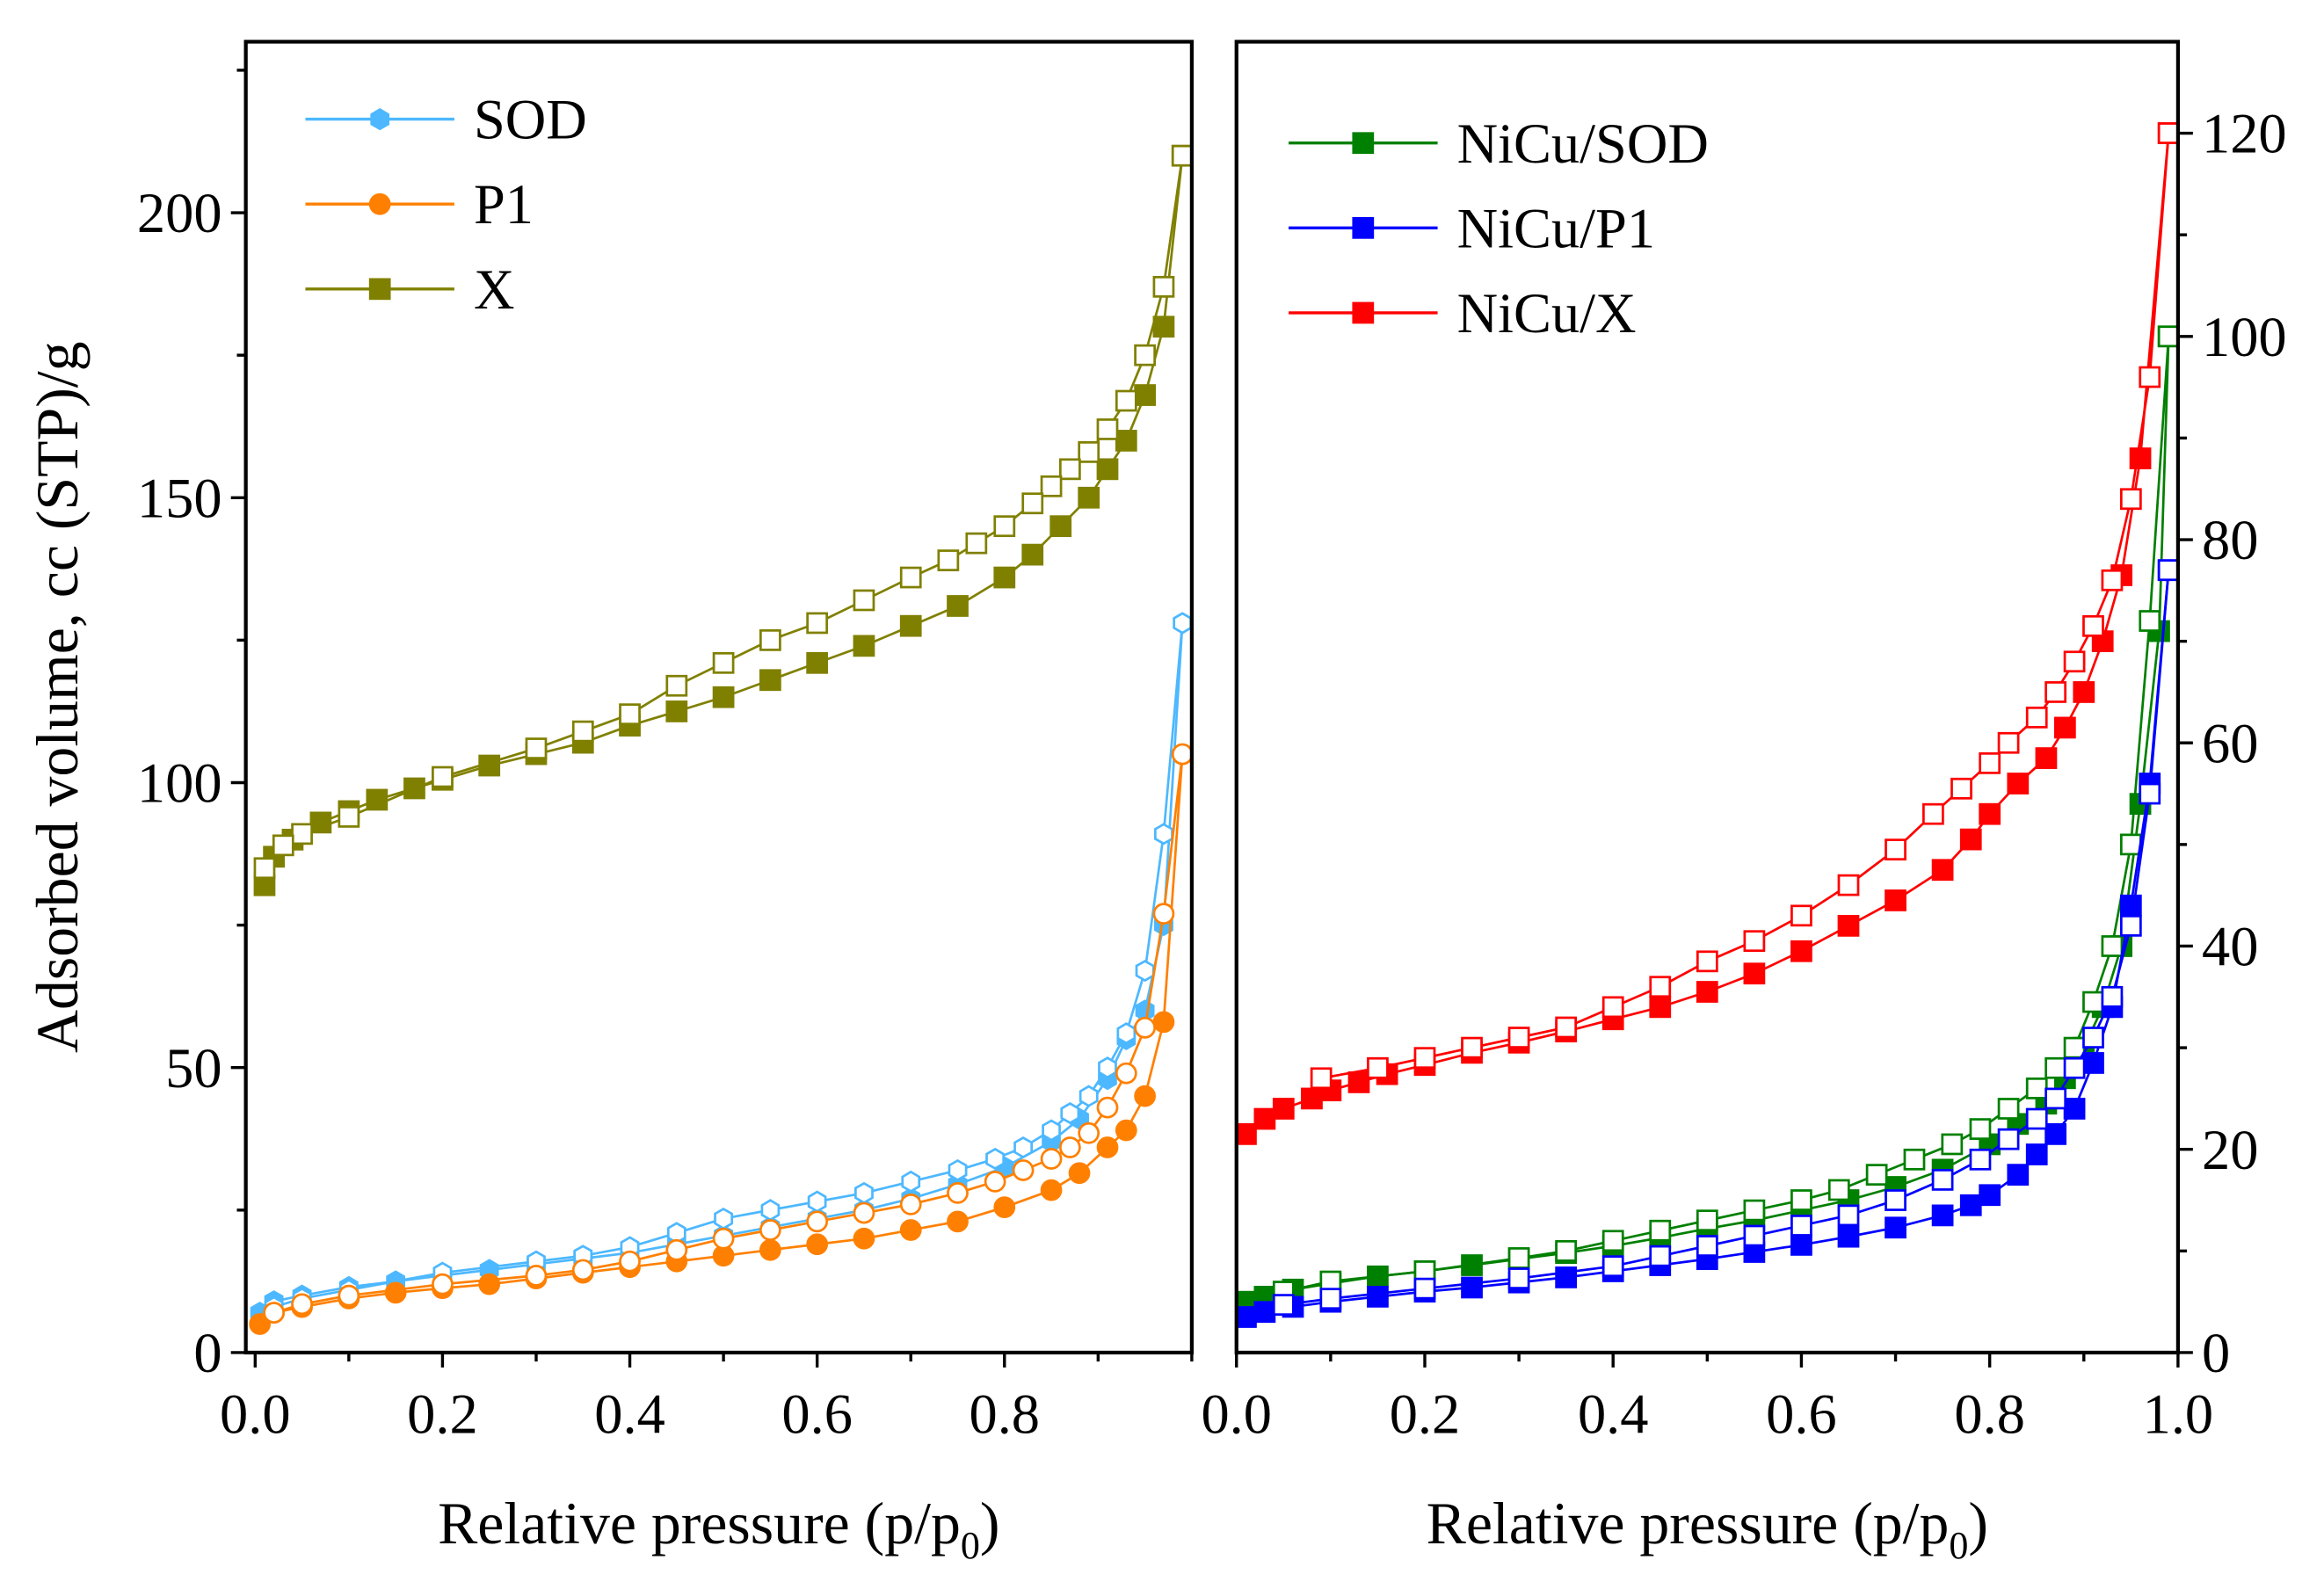 This screenshot has height=1582, width=2324. I want to click on y-tick-label: 120, so click(2244, 134).